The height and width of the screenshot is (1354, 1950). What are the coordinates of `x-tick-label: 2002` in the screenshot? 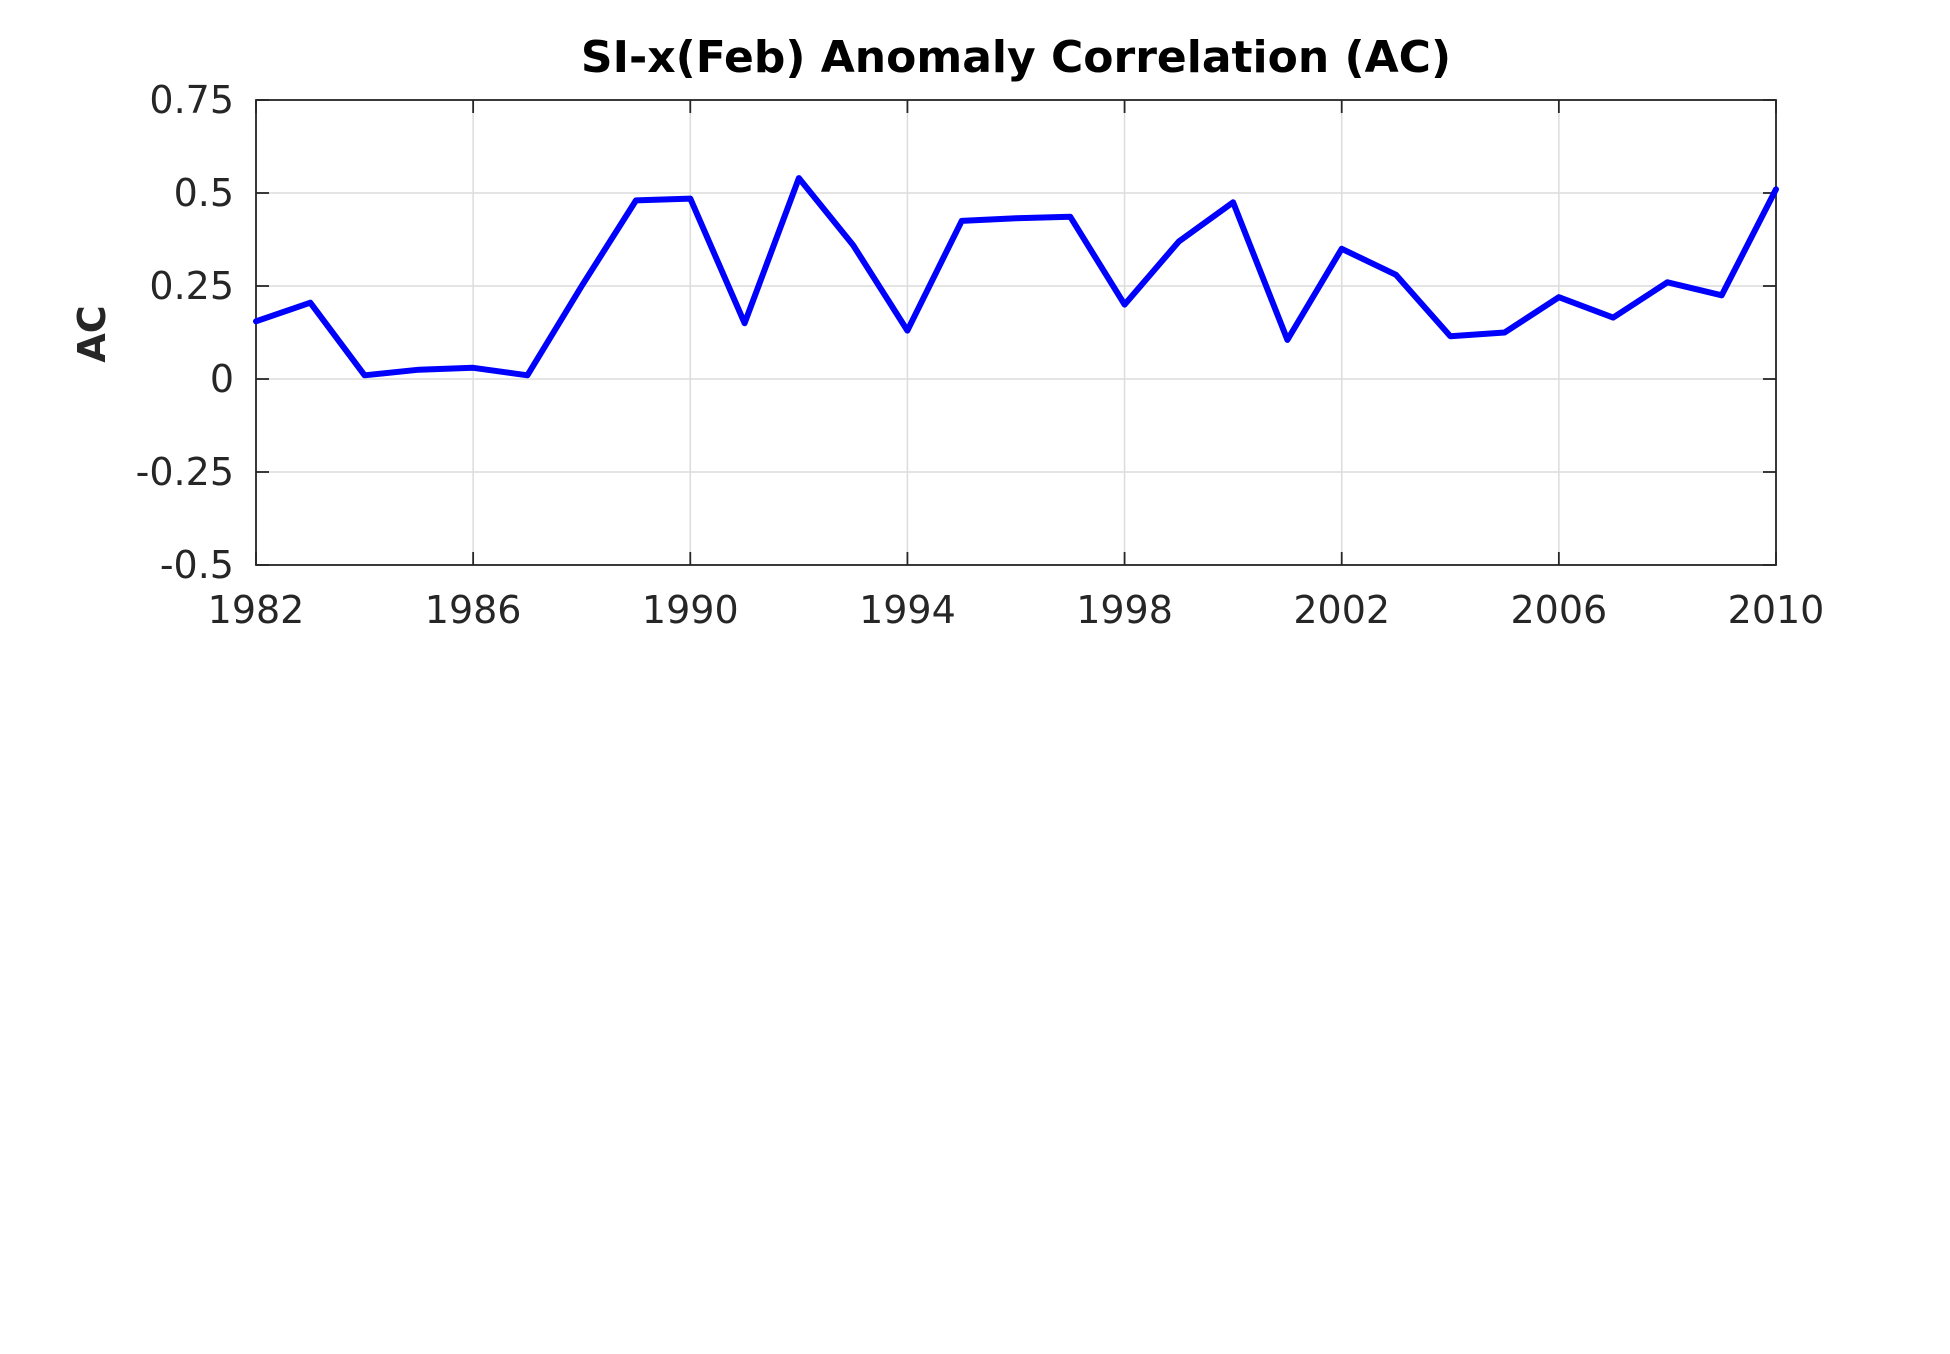 It's located at (1341, 610).